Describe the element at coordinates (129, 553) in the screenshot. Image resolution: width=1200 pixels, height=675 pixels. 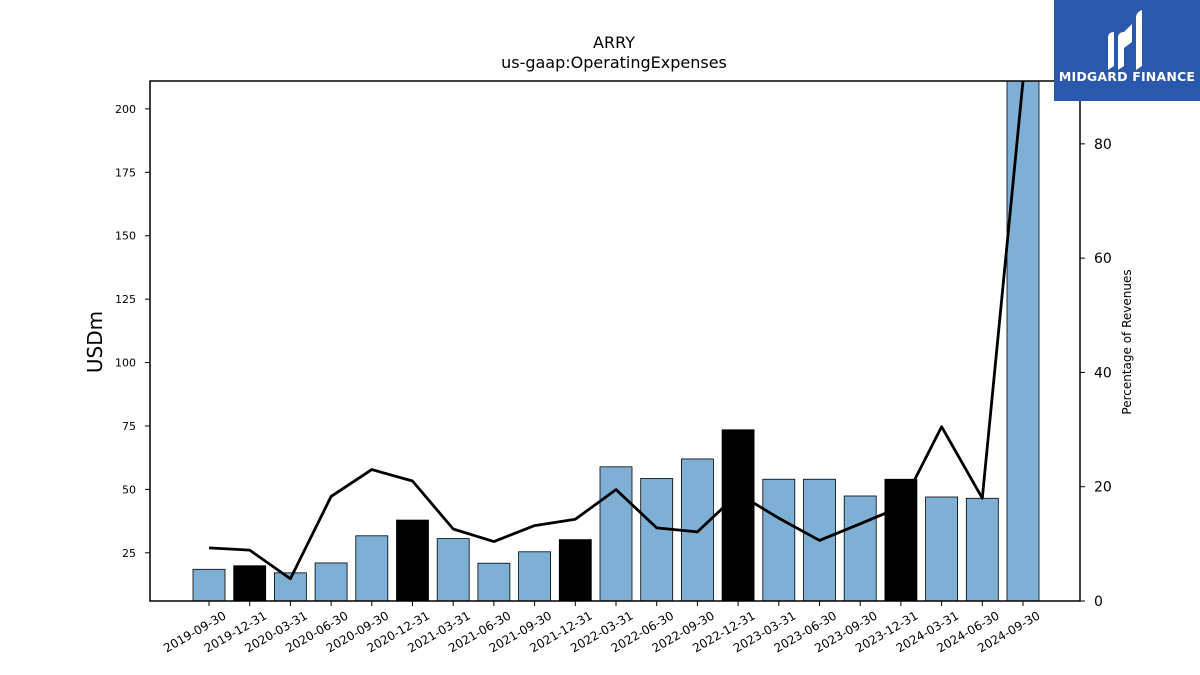
I see `y-tick-label: 25` at that location.